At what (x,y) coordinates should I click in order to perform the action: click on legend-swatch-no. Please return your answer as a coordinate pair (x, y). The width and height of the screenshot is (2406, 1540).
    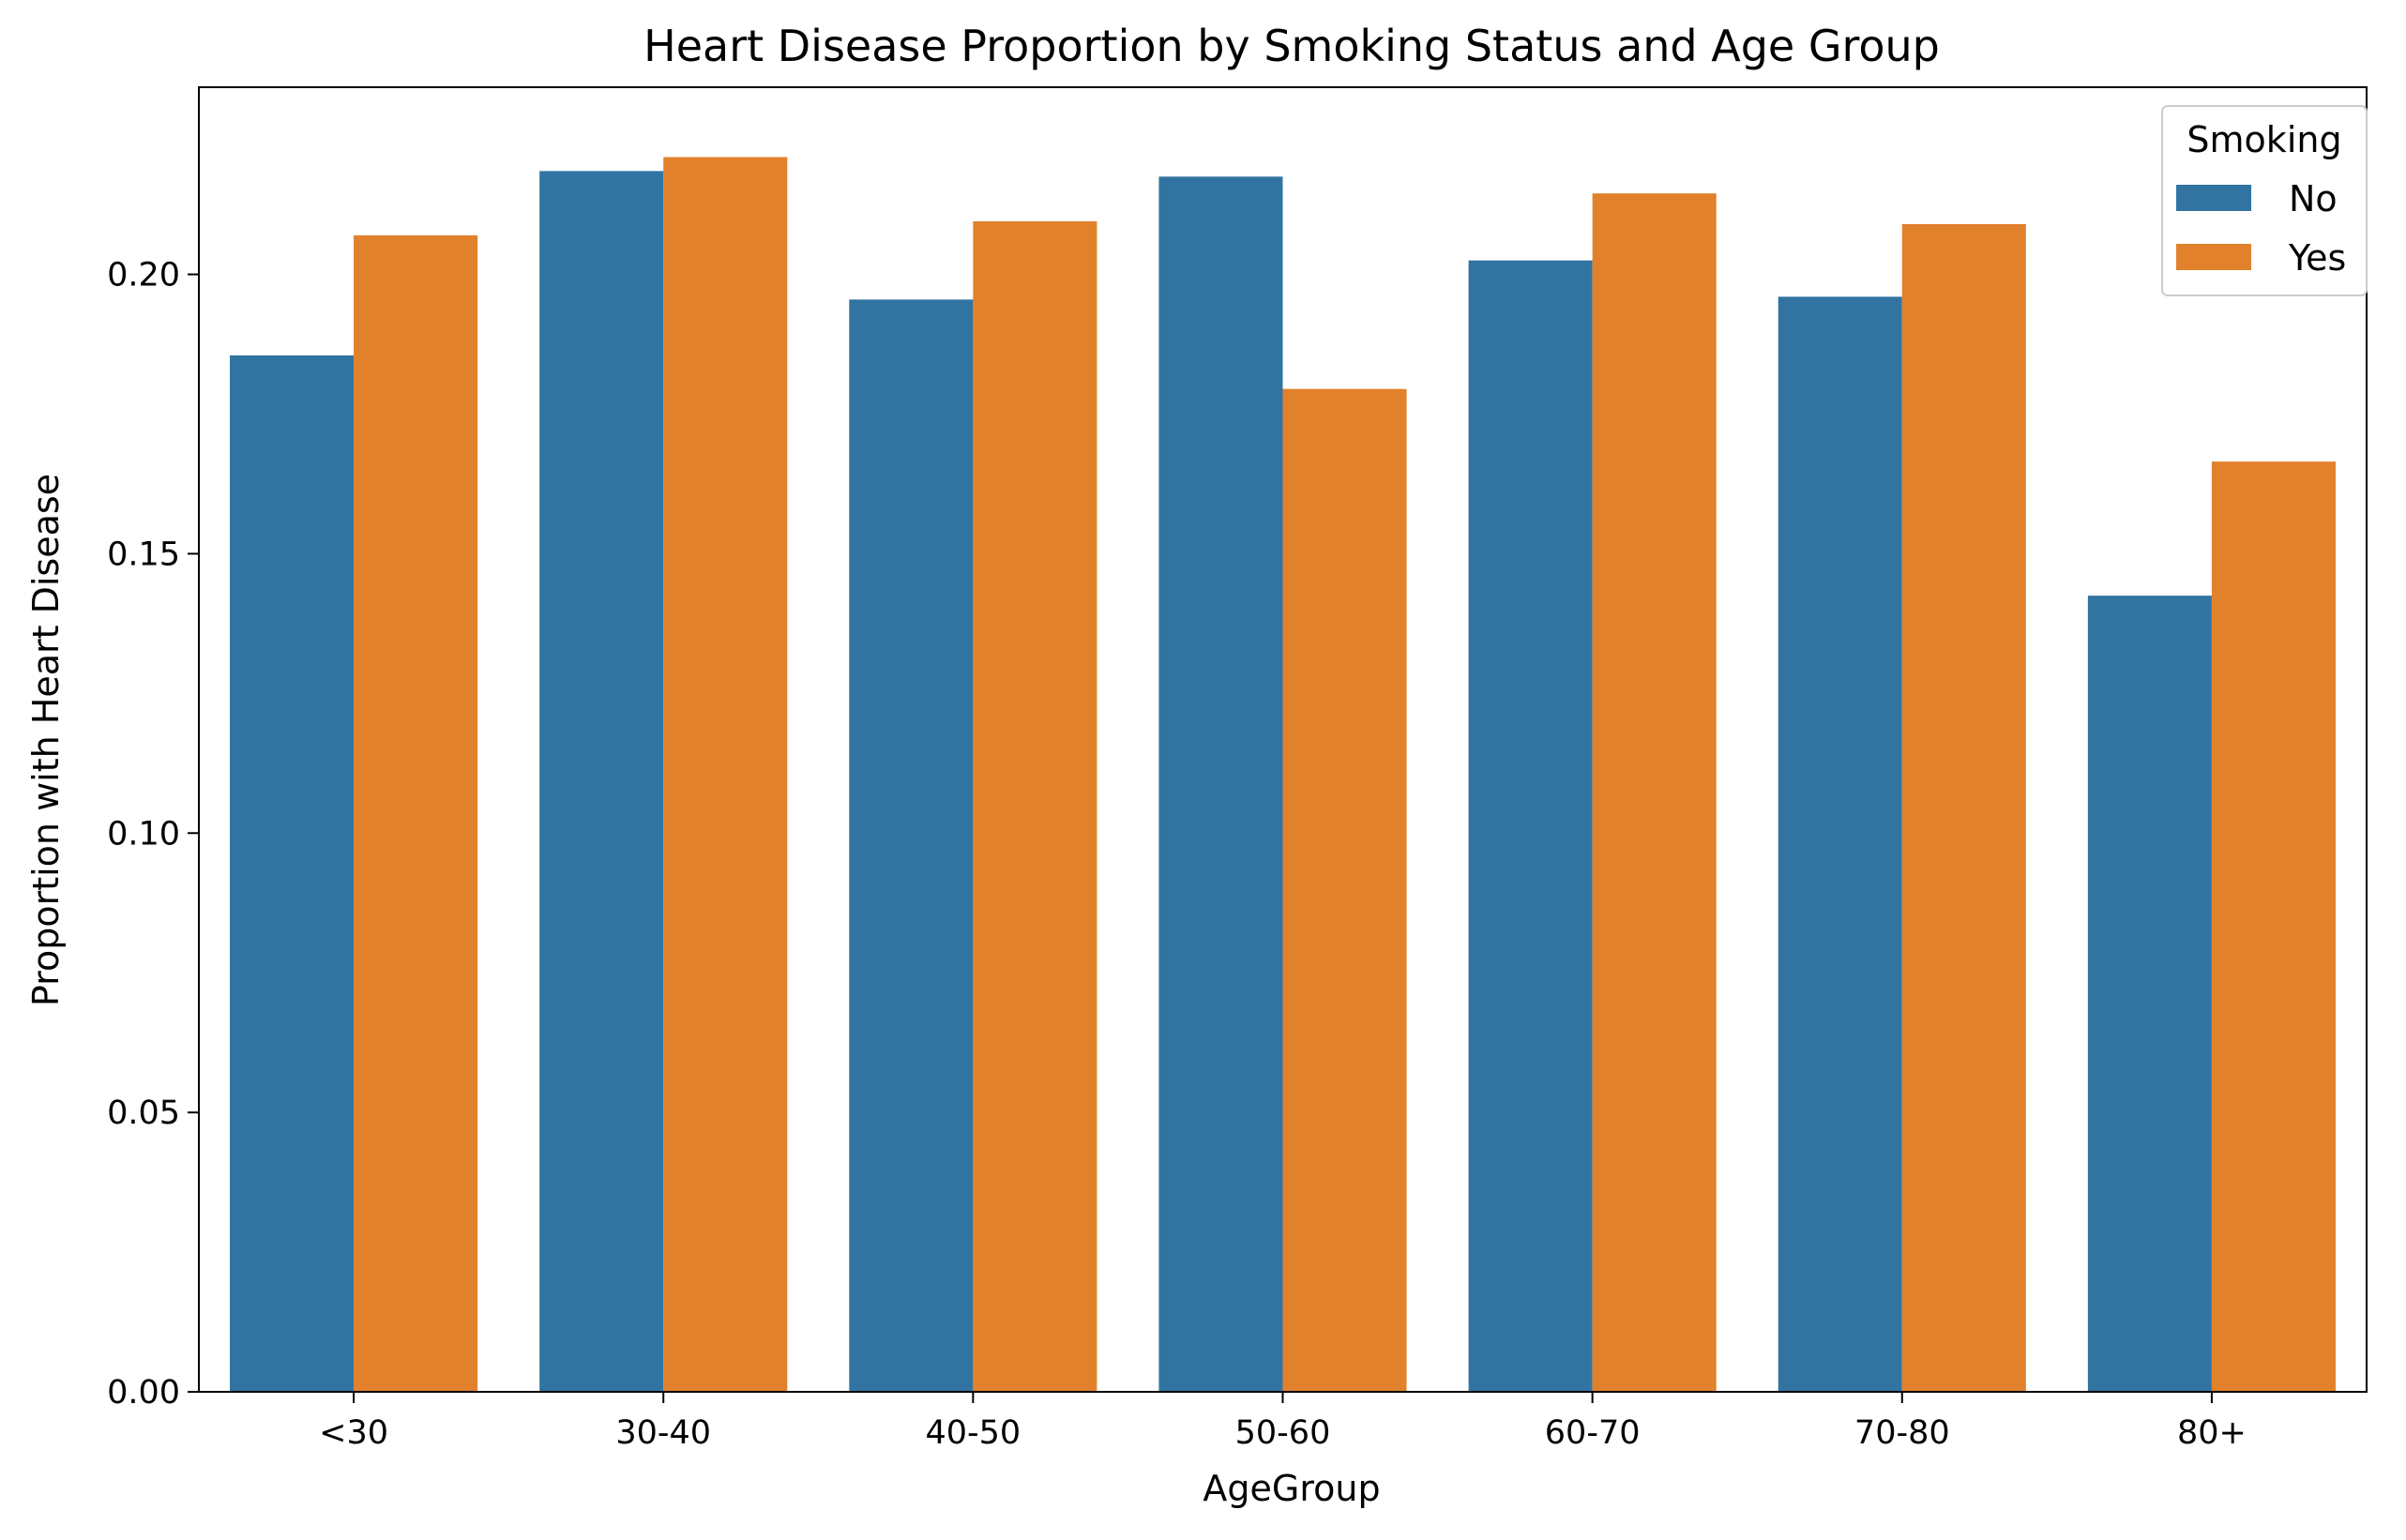
    Looking at the image, I should click on (2213, 198).